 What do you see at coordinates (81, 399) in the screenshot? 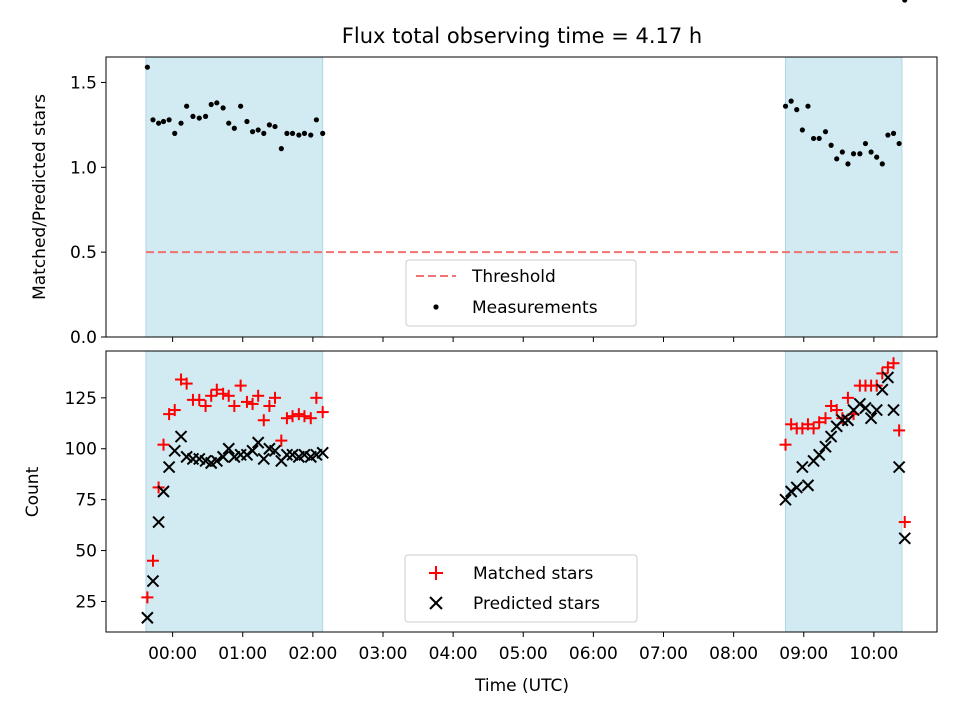
I see `y-tick-label: 125` at bounding box center [81, 399].